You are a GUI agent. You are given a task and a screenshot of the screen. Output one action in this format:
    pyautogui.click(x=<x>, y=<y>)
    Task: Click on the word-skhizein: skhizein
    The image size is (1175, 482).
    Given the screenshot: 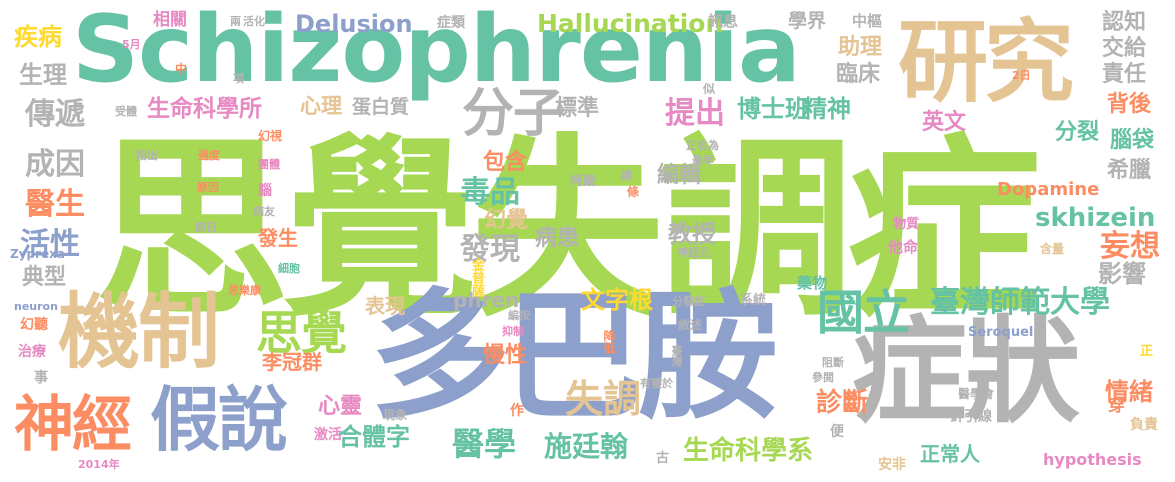 What is the action you would take?
    pyautogui.click(x=1095, y=218)
    